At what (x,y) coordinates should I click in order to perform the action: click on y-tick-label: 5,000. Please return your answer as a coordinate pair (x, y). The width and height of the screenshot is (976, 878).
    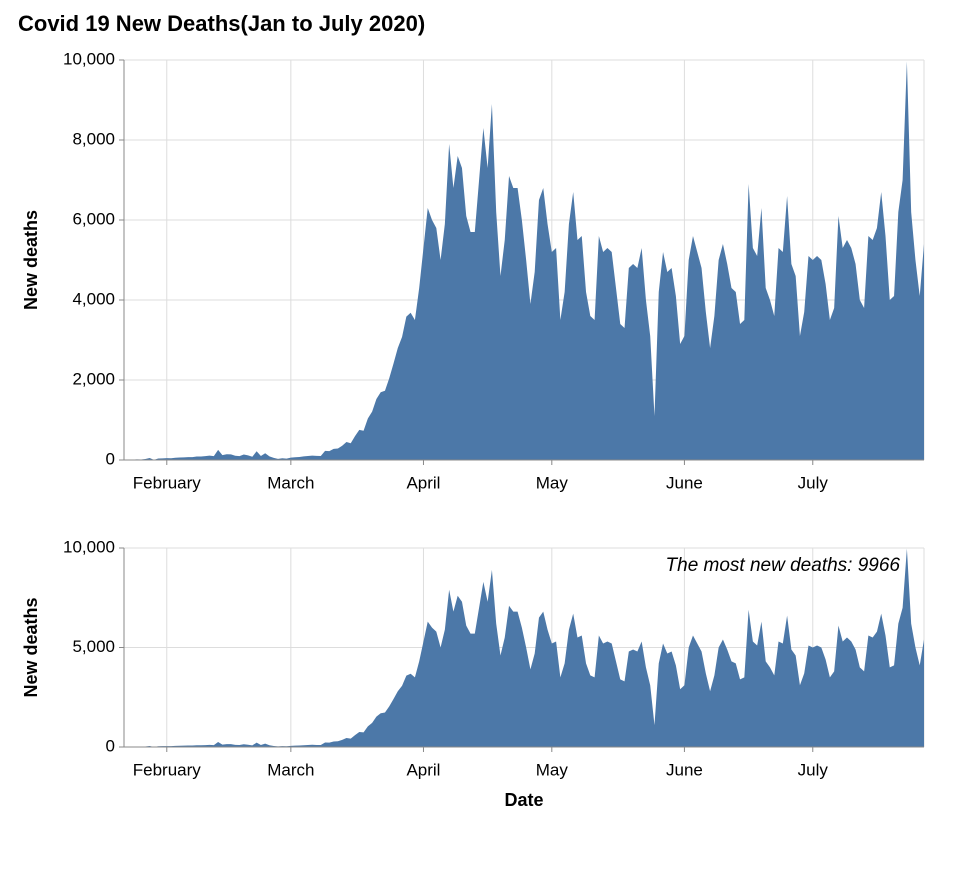
    Looking at the image, I should click on (93, 646).